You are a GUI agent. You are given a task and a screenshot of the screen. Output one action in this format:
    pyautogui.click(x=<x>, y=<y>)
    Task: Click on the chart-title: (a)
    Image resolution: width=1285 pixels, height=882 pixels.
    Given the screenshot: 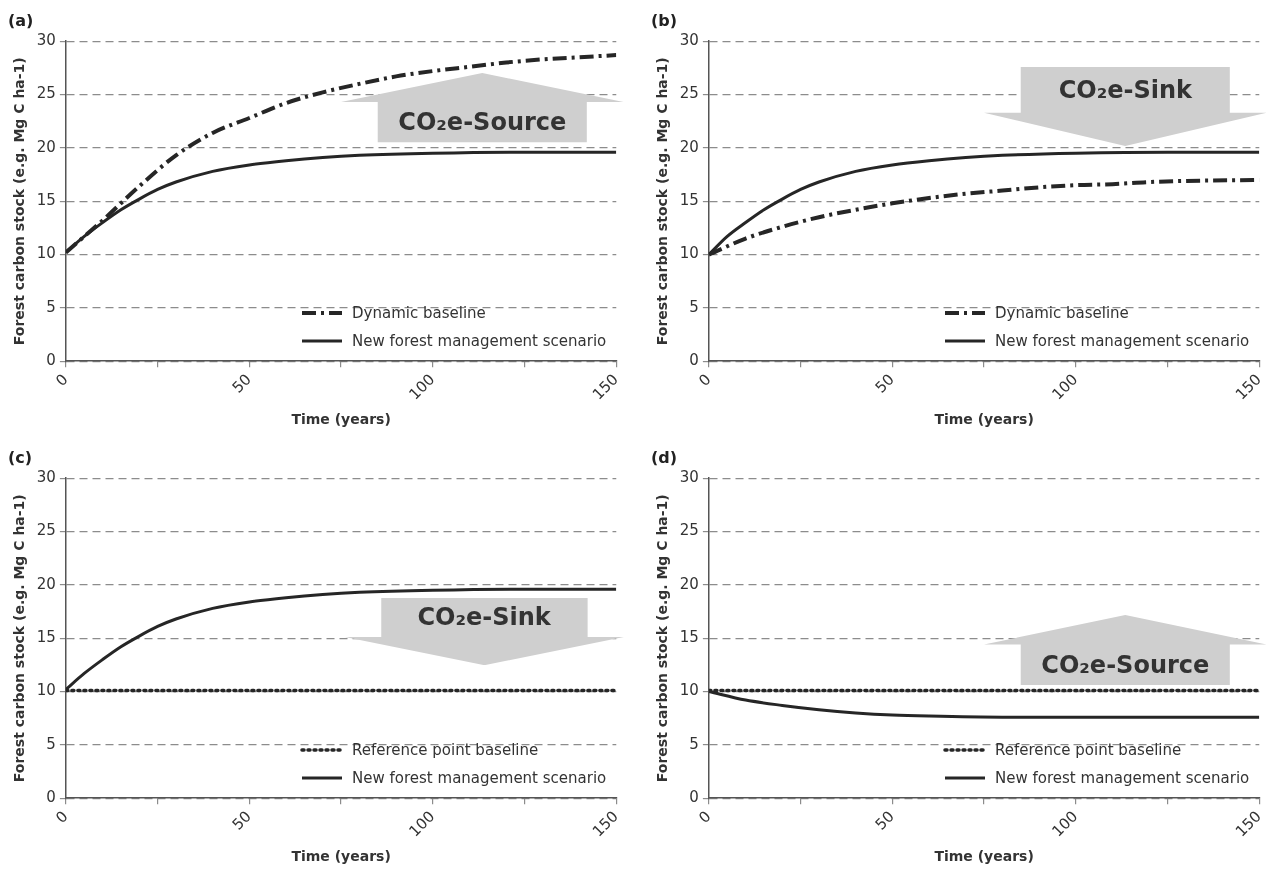 What is the action you would take?
    pyautogui.click(x=21, y=20)
    